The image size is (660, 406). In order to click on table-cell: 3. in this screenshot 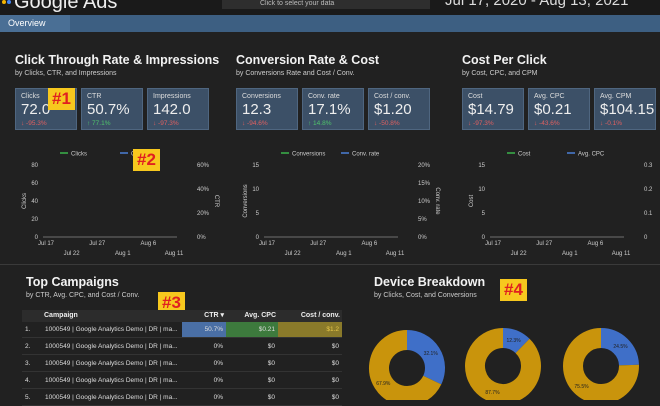, I will do `click(32, 364)`.